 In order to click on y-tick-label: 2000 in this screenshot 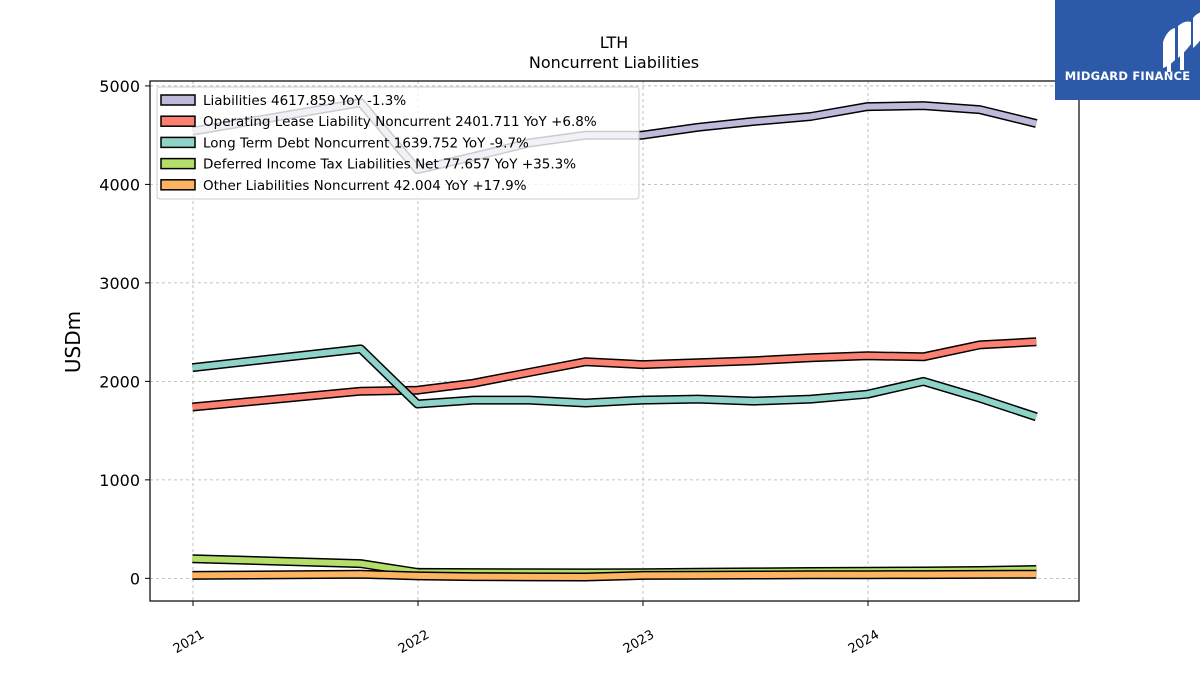, I will do `click(119, 381)`.